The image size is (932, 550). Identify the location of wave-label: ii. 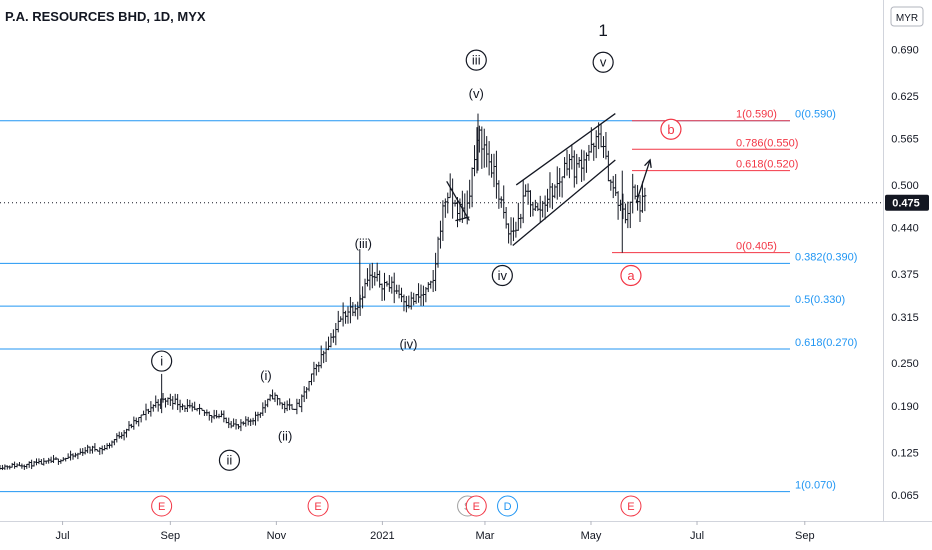
(229, 460).